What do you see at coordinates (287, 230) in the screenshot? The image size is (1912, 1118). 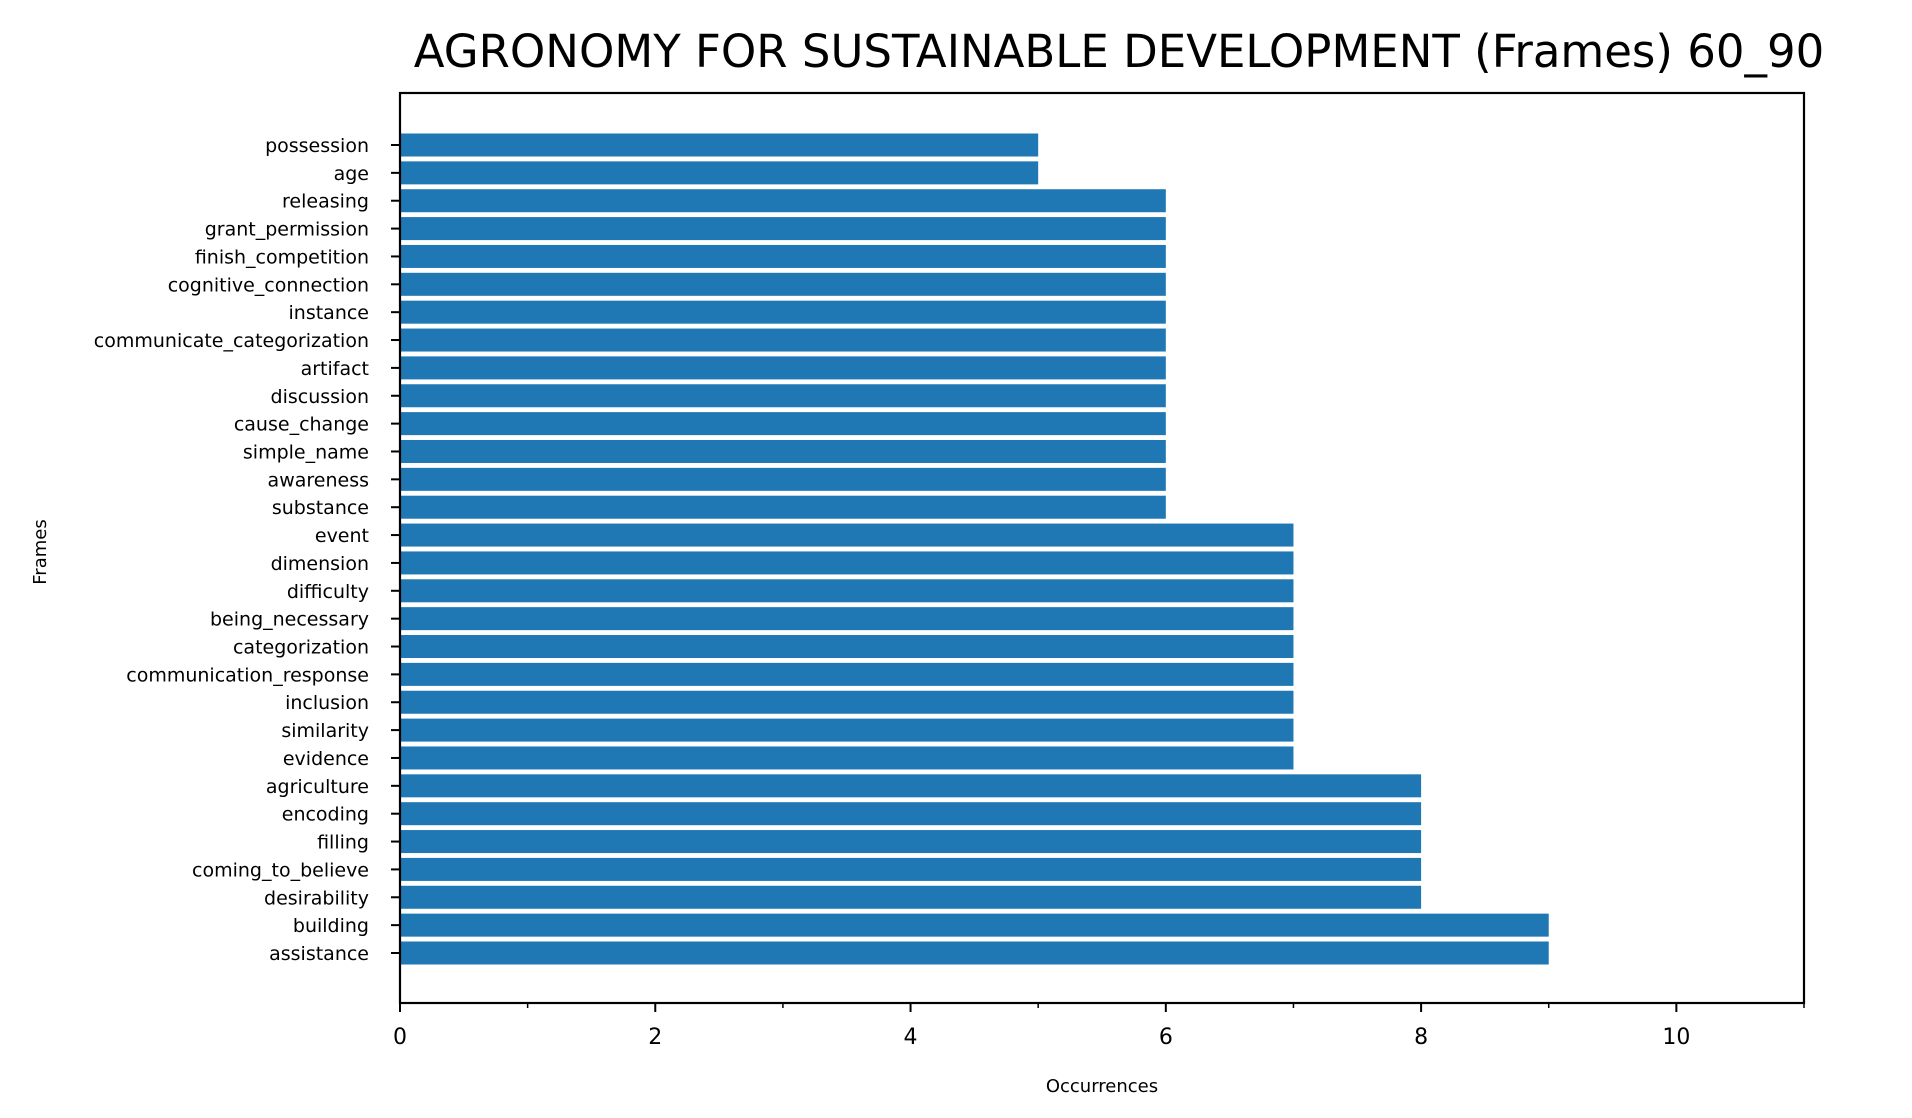 I see `y-tick-label: grant_permission` at bounding box center [287, 230].